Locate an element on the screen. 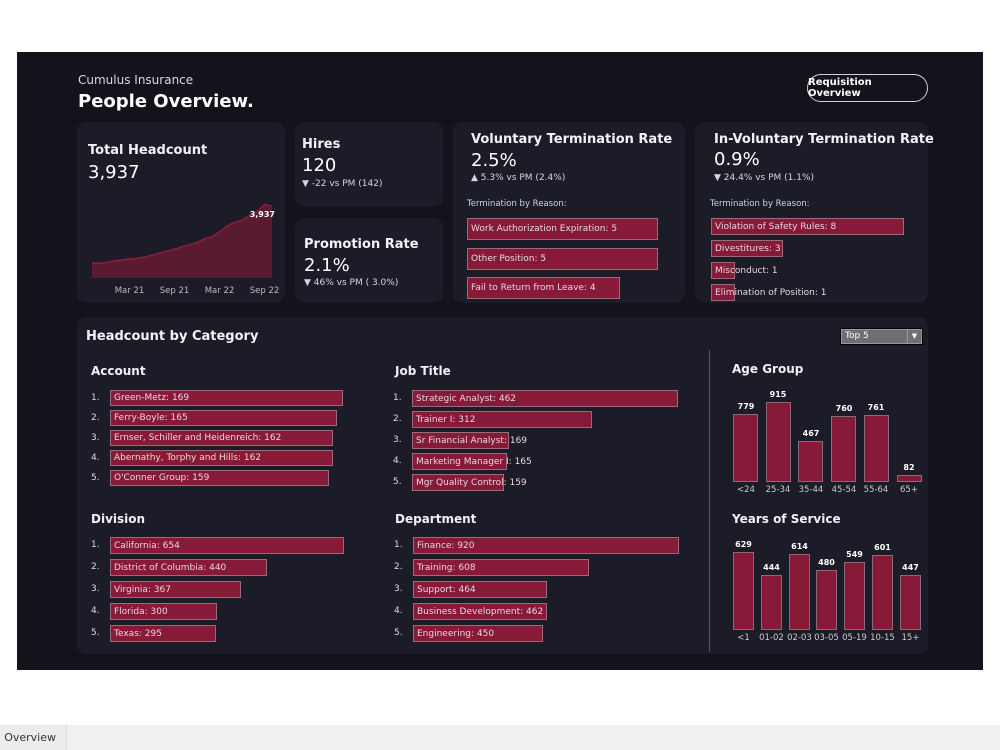 Image resolution: width=1000 pixels, height=750 pixels. column-category-label: 02-03 is located at coordinates (799, 638).